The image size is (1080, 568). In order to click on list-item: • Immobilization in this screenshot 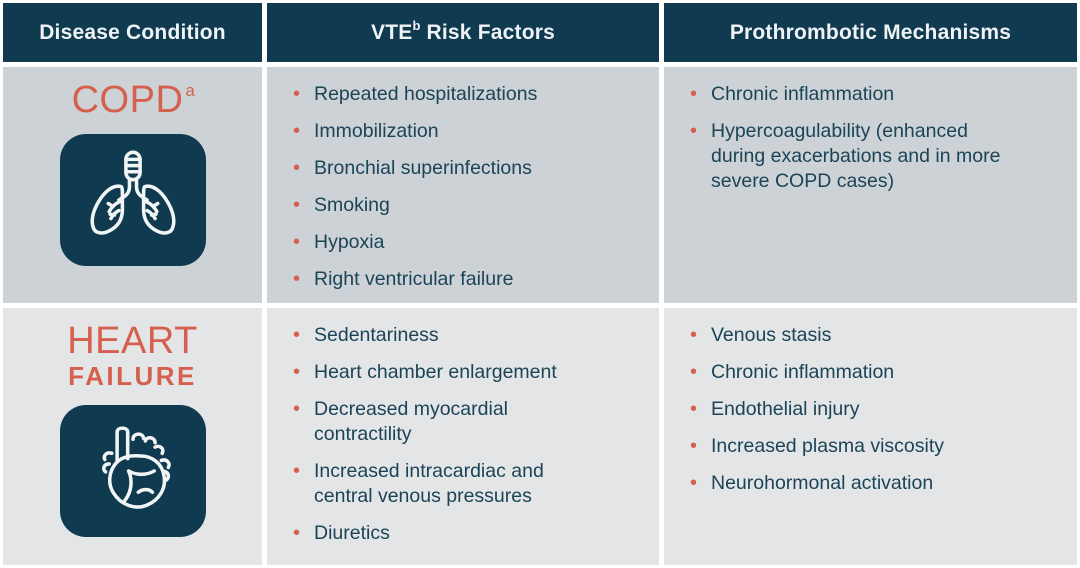, I will do `click(366, 131)`.